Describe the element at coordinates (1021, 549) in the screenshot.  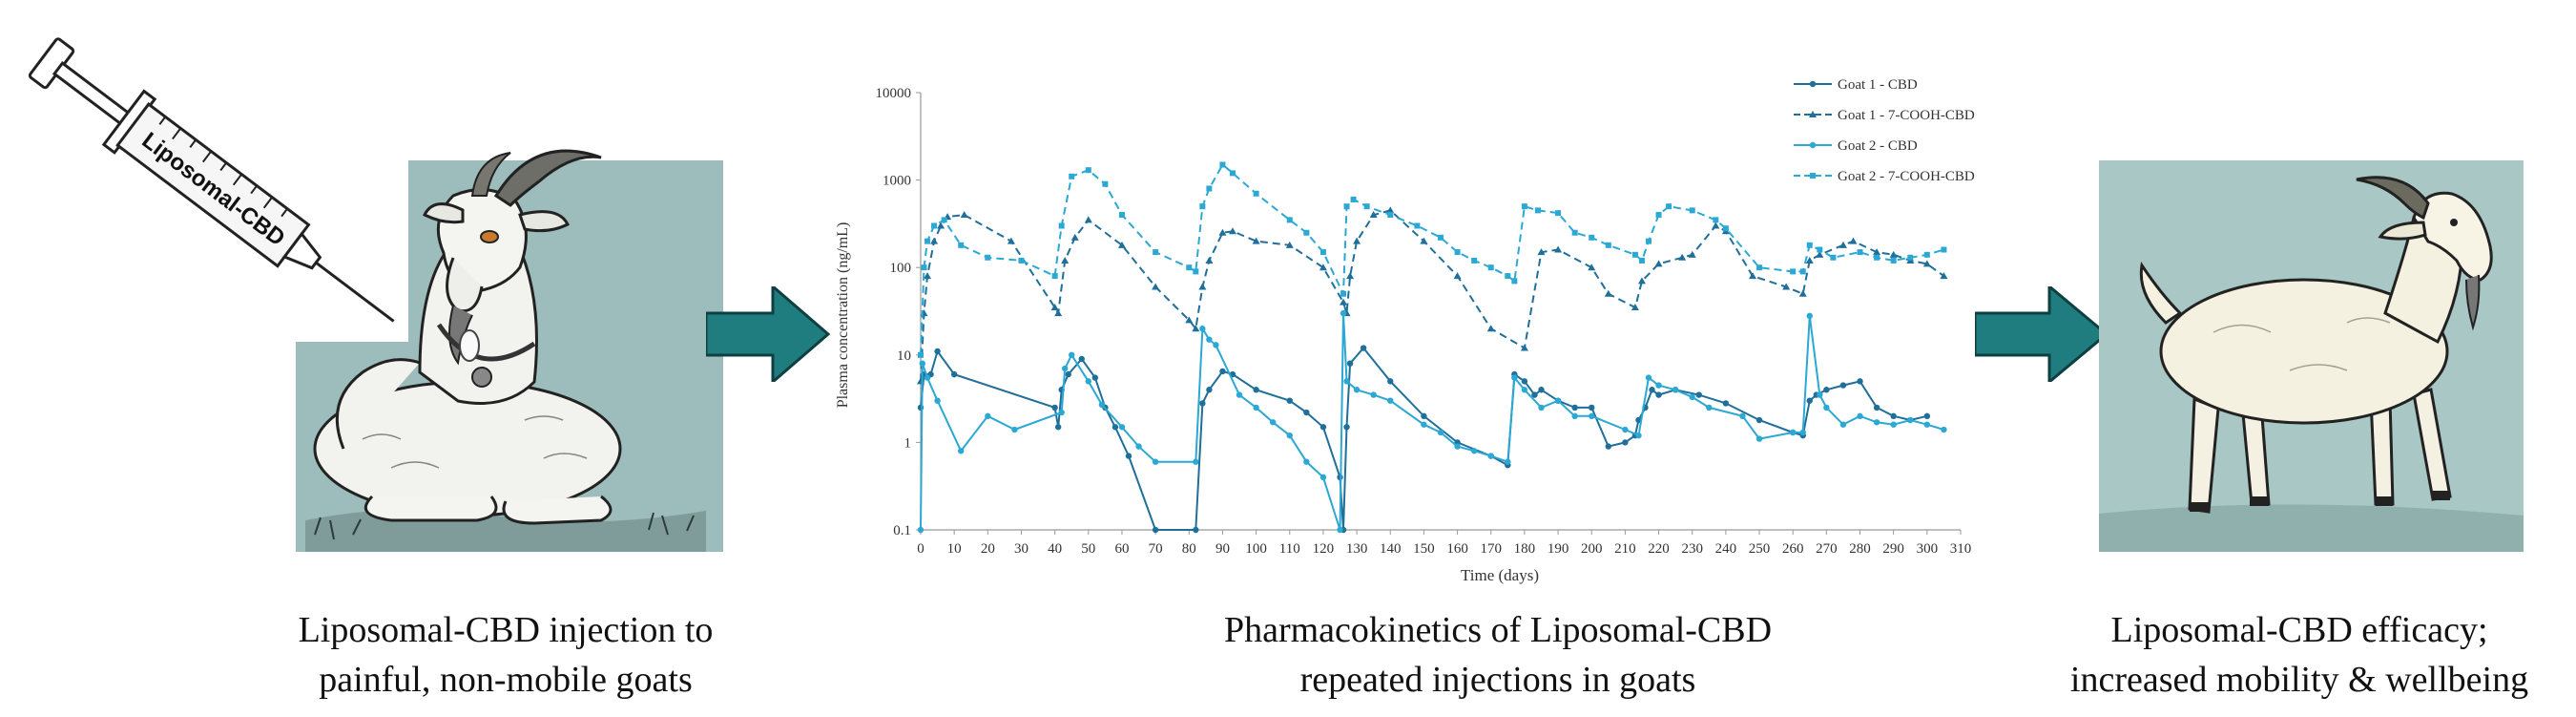
I see `x-tick-label: 30` at that location.